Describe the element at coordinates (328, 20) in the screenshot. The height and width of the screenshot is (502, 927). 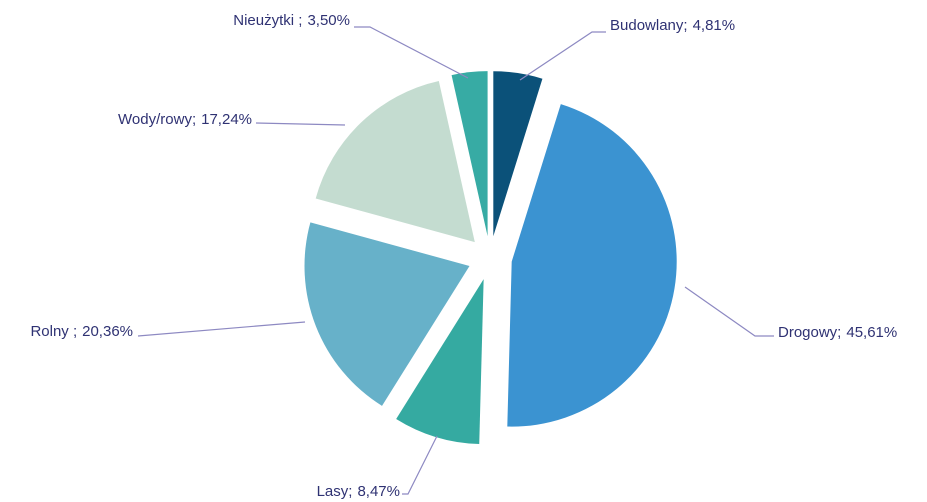
I see `value-label: 3,50%` at that location.